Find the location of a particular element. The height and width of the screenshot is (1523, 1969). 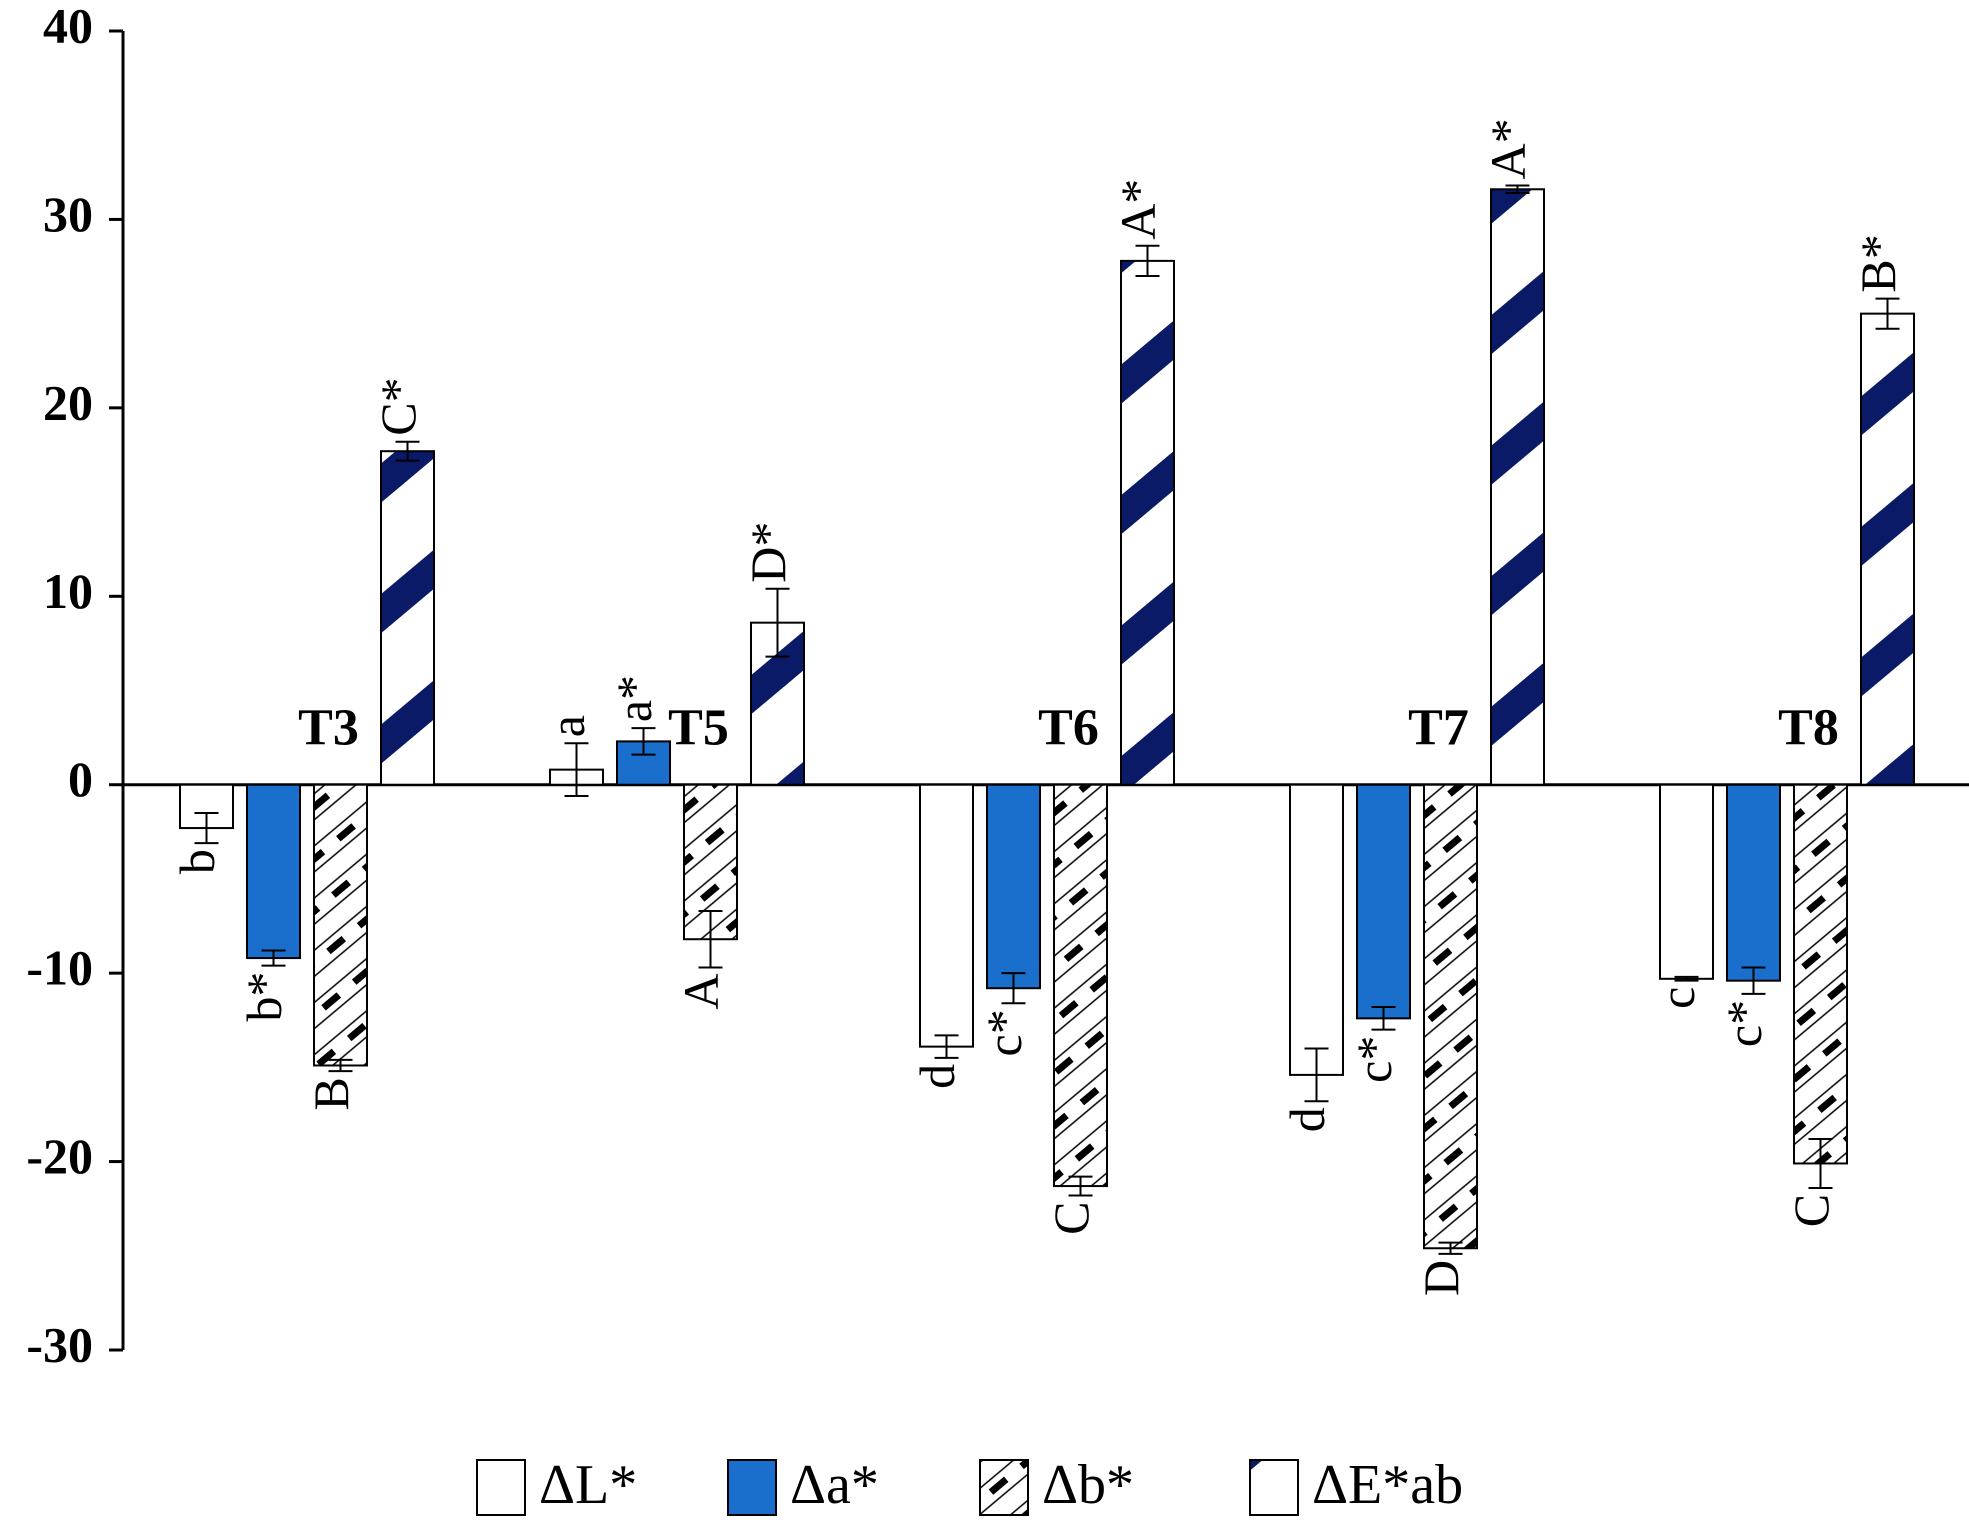

legend-label: Δb* is located at coordinates (1088, 1485).